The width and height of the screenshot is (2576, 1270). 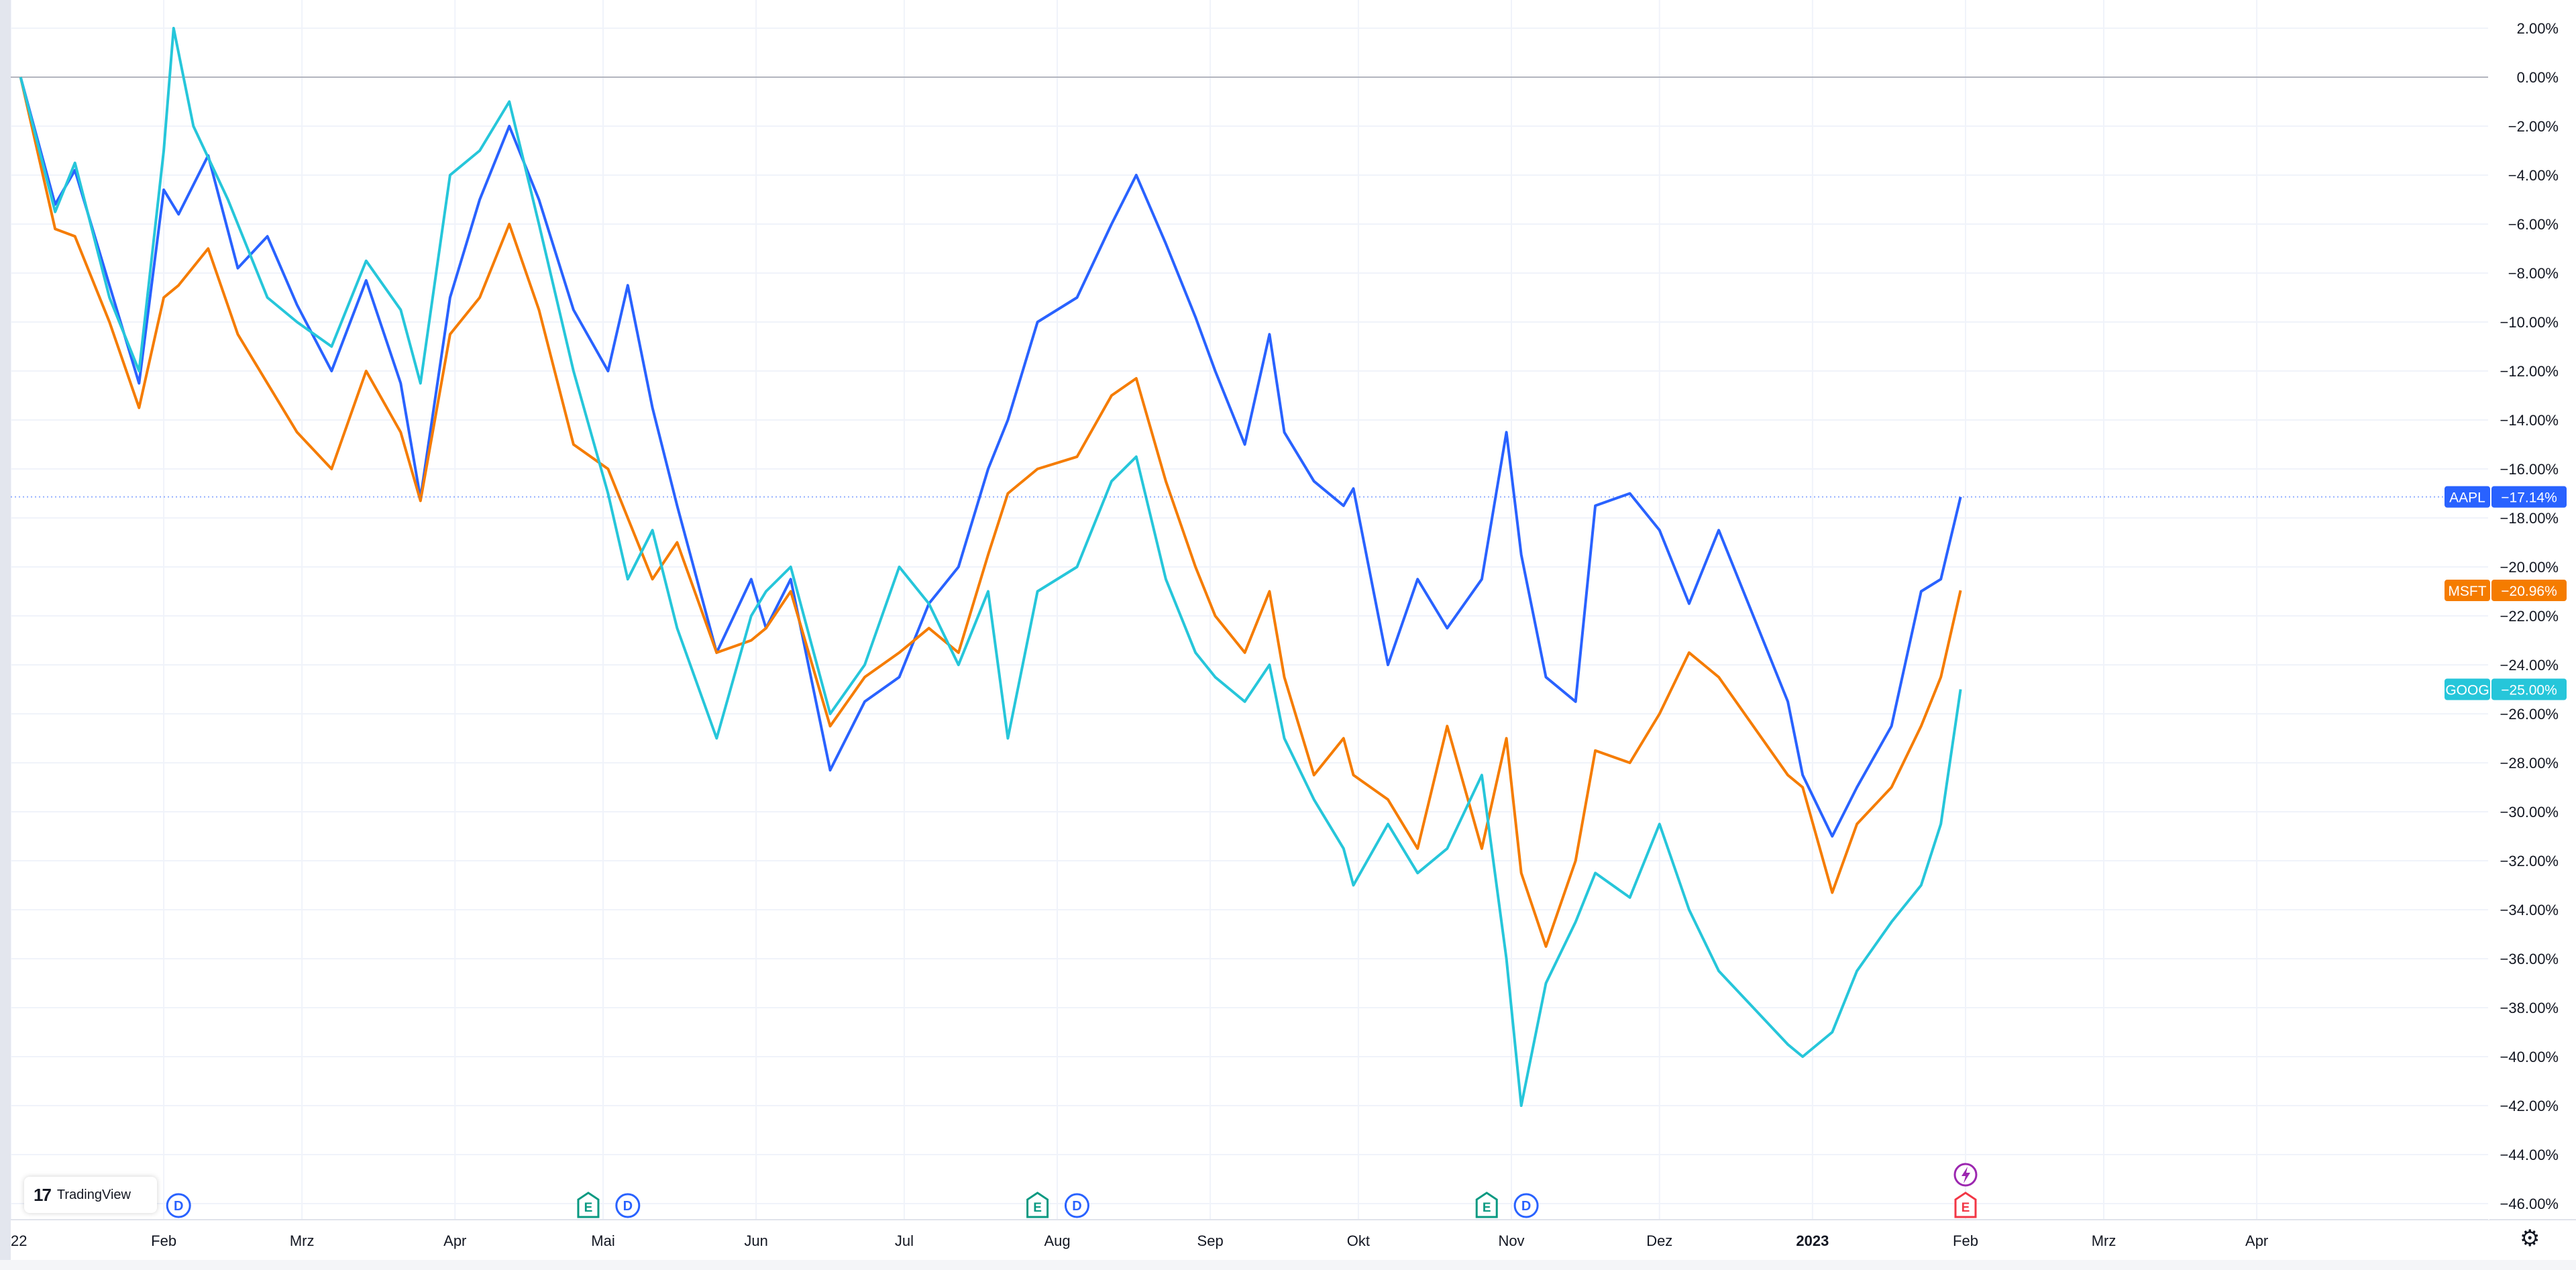 I want to click on y-tick-label: −2.00%, so click(x=2533, y=126).